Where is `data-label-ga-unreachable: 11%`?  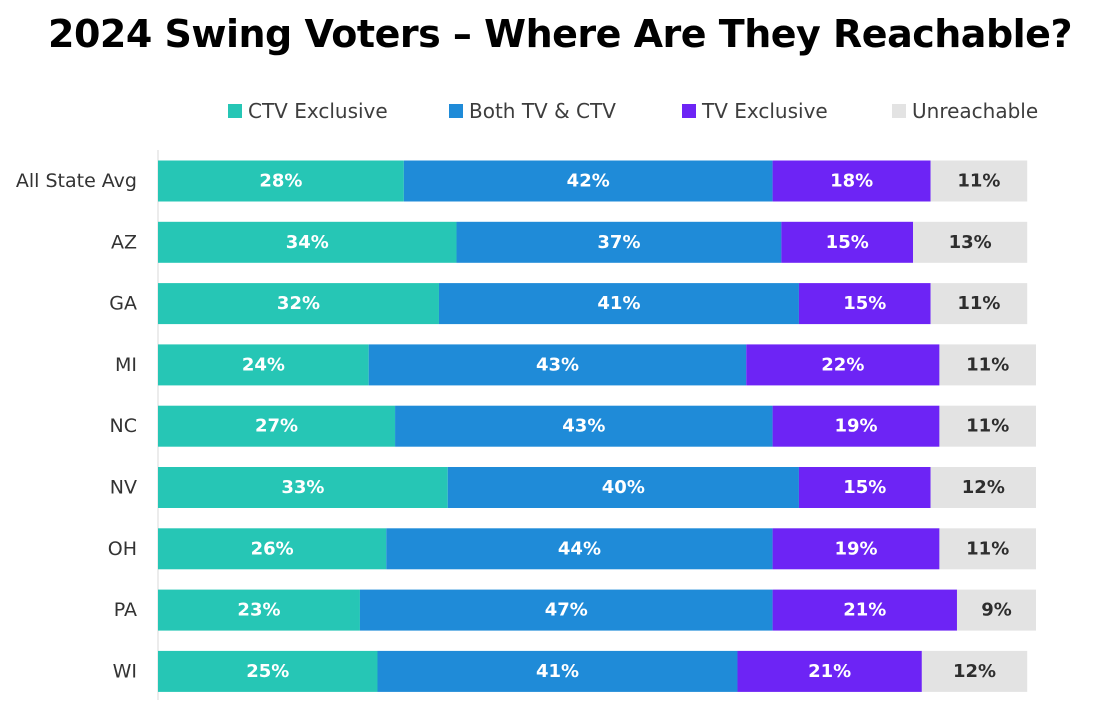
data-label-ga-unreachable: 11% is located at coordinates (978, 303).